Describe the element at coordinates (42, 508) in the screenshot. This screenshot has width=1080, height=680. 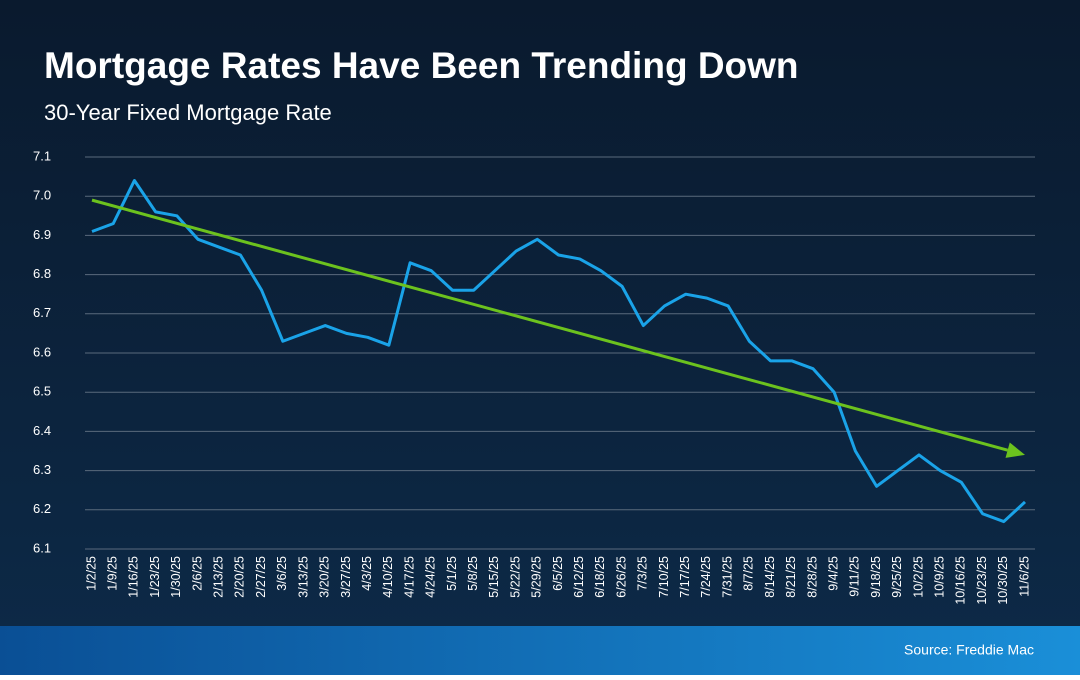
I see `y-tick-label: 6.2` at that location.